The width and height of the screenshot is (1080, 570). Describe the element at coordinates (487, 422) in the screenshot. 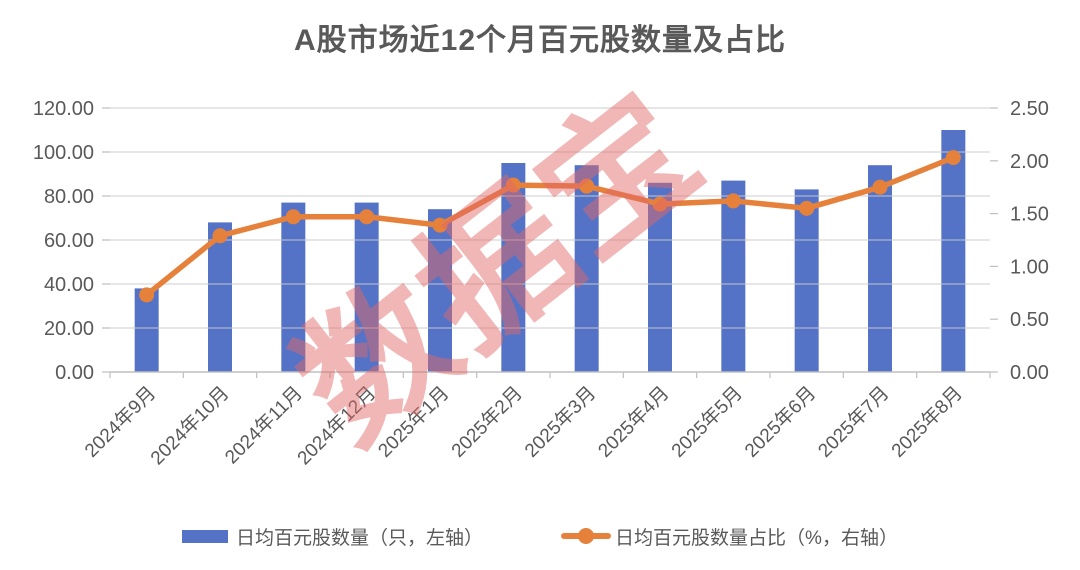

I see `x-axis-label: 2025年2月` at that location.